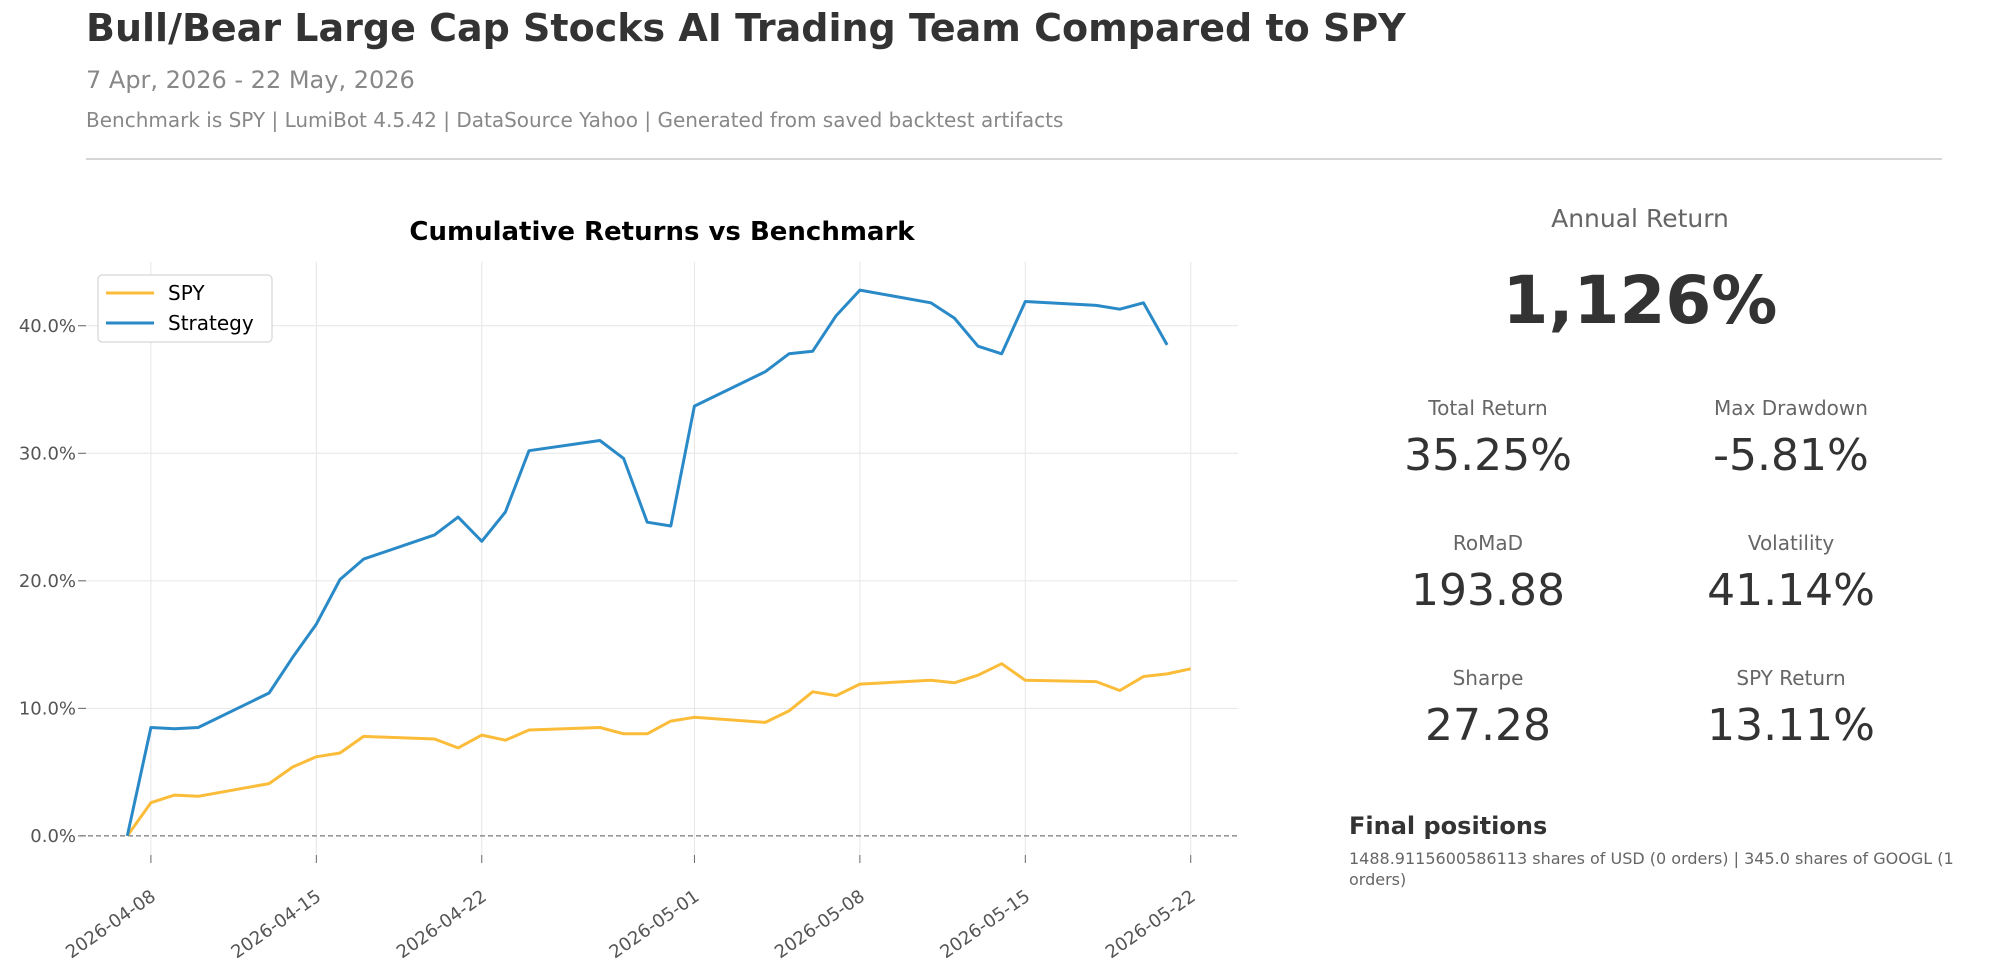  Describe the element at coordinates (1791, 543) in the screenshot. I see `volatility-label: Volatility` at that location.